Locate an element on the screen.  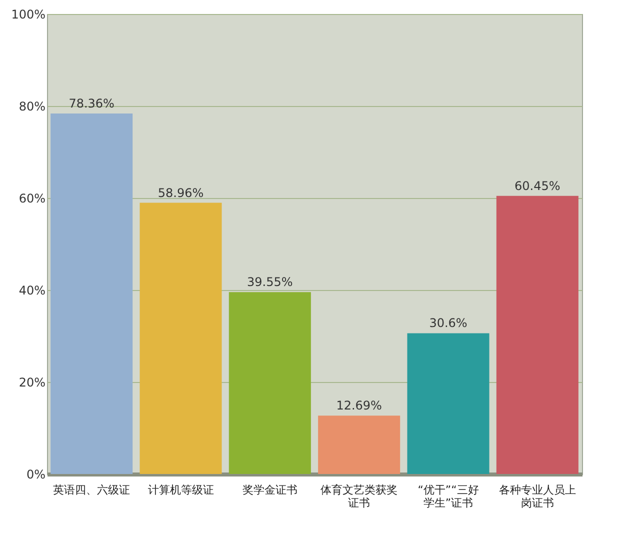
x-tick-label: 奖学金证书 is located at coordinates (270, 490).